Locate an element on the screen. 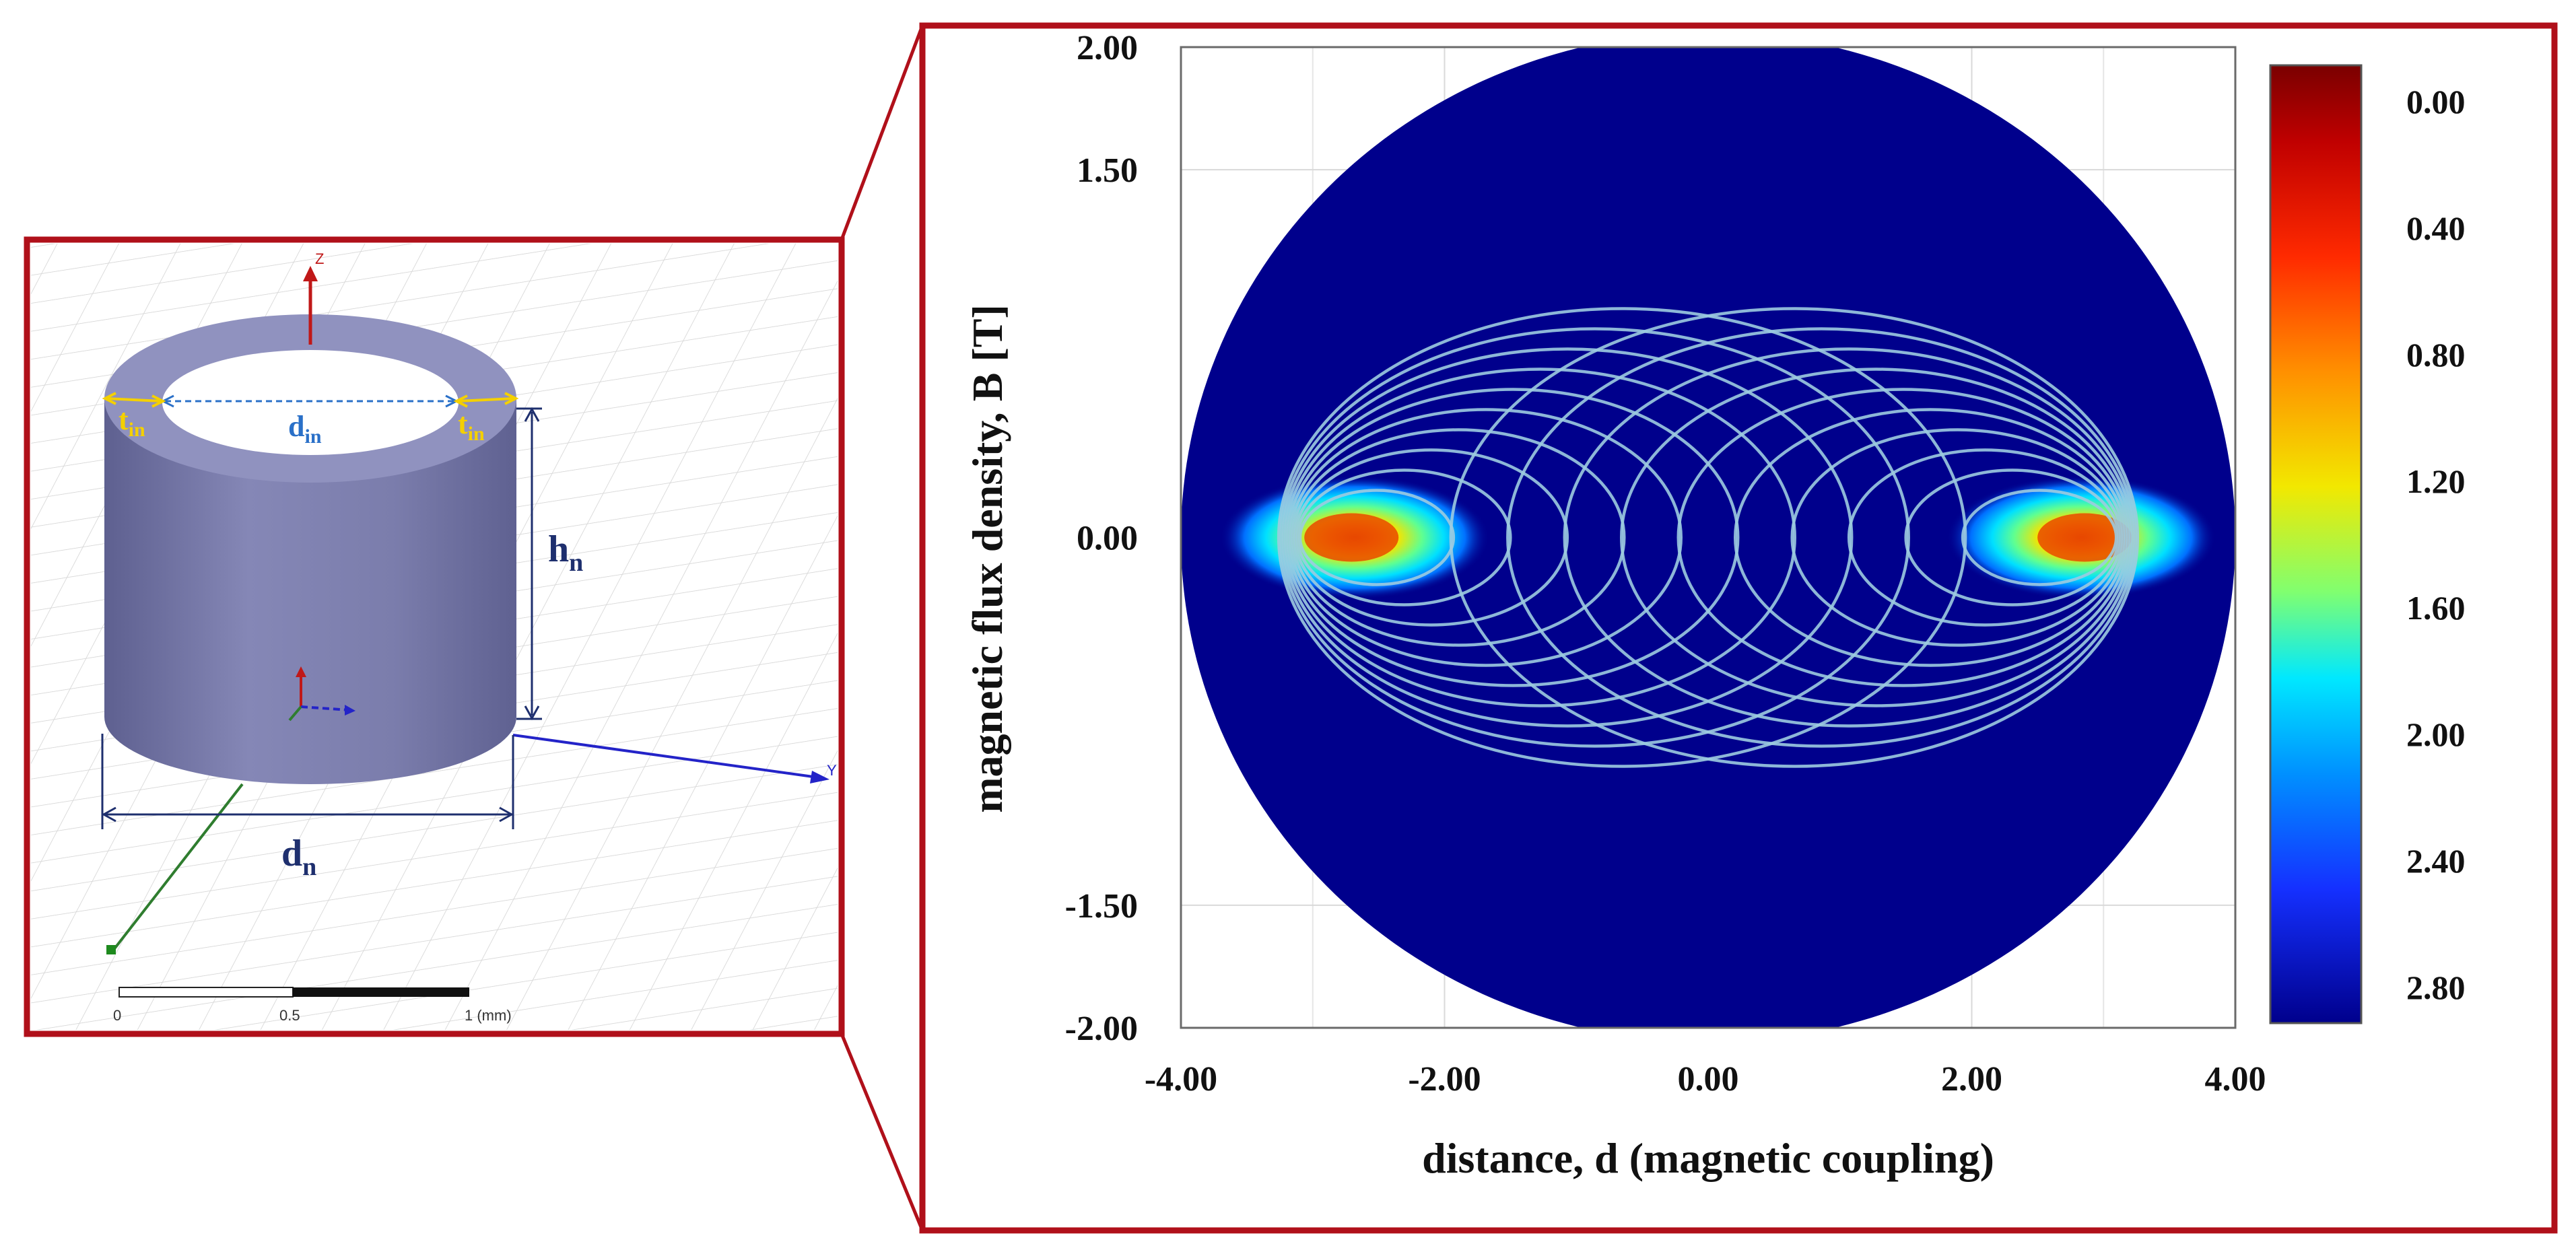  y-tick-label: -1.50 is located at coordinates (1101, 906).